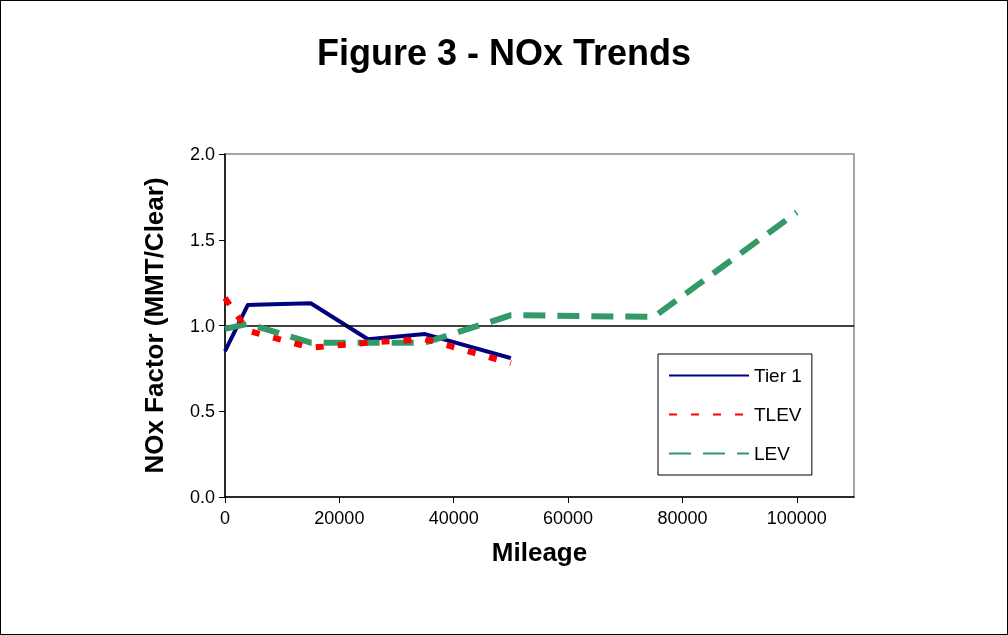 Image resolution: width=1008 pixels, height=635 pixels. I want to click on legend-label: TLEV, so click(778, 414).